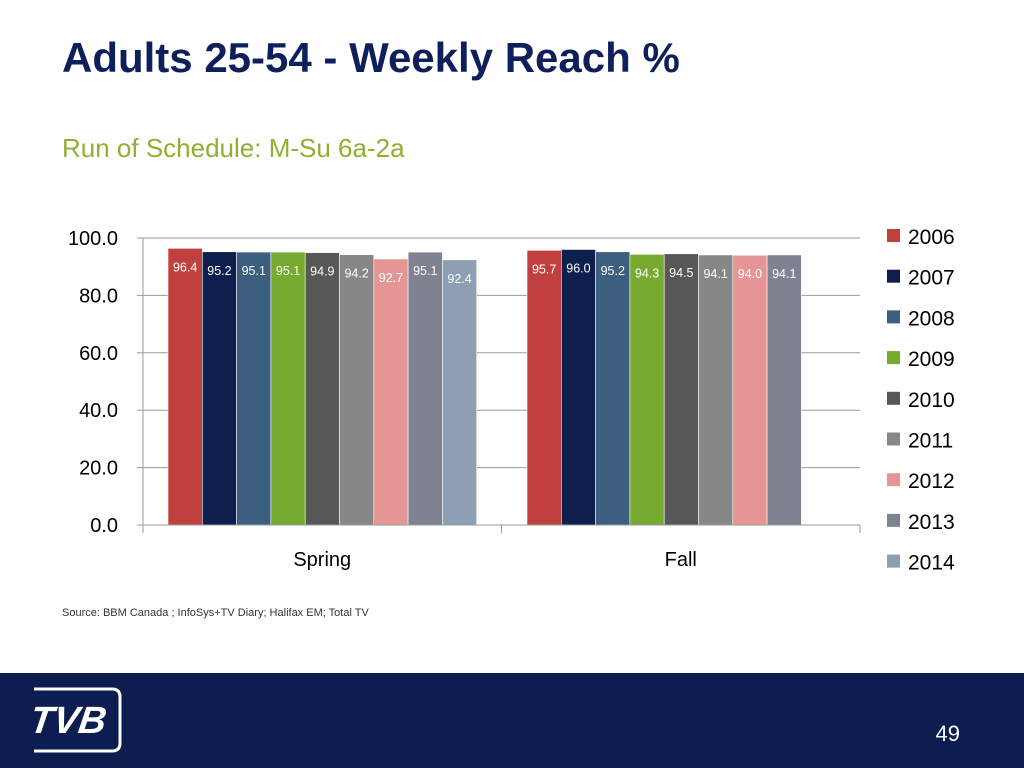 This screenshot has height=768, width=1024. What do you see at coordinates (185, 387) in the screenshot?
I see `bar-2006-spring` at bounding box center [185, 387].